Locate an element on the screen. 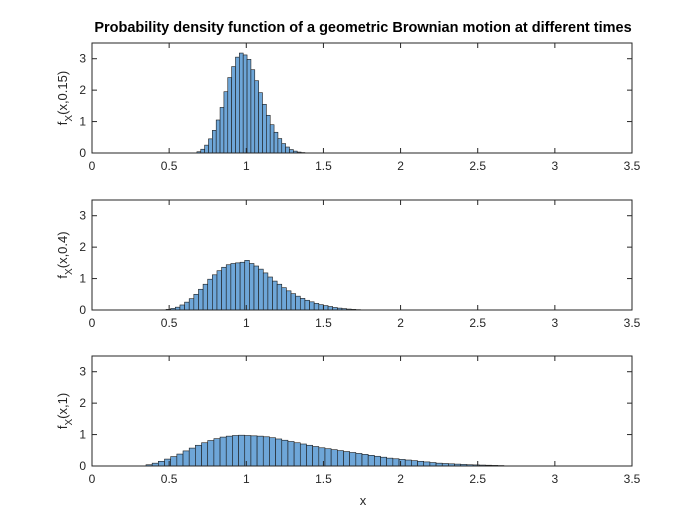  x-tick-label: 1.5 is located at coordinates (323, 479).